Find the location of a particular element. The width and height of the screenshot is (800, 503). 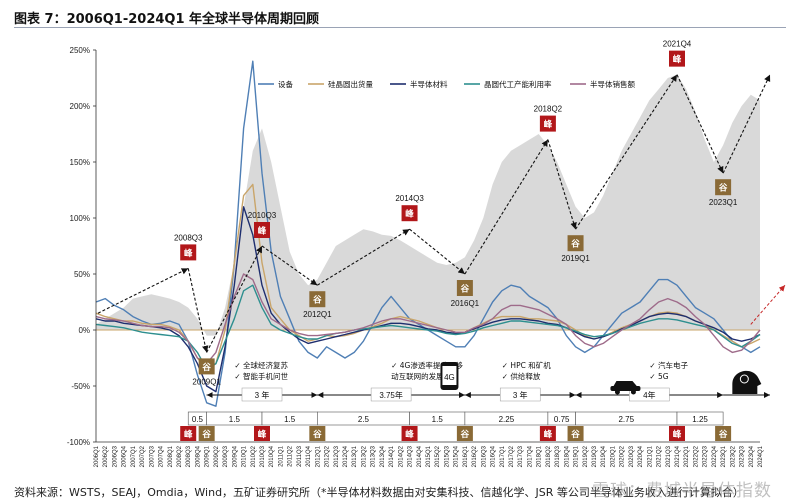

x-tick-label: 2010Q3 is located at coordinates (263, 456).